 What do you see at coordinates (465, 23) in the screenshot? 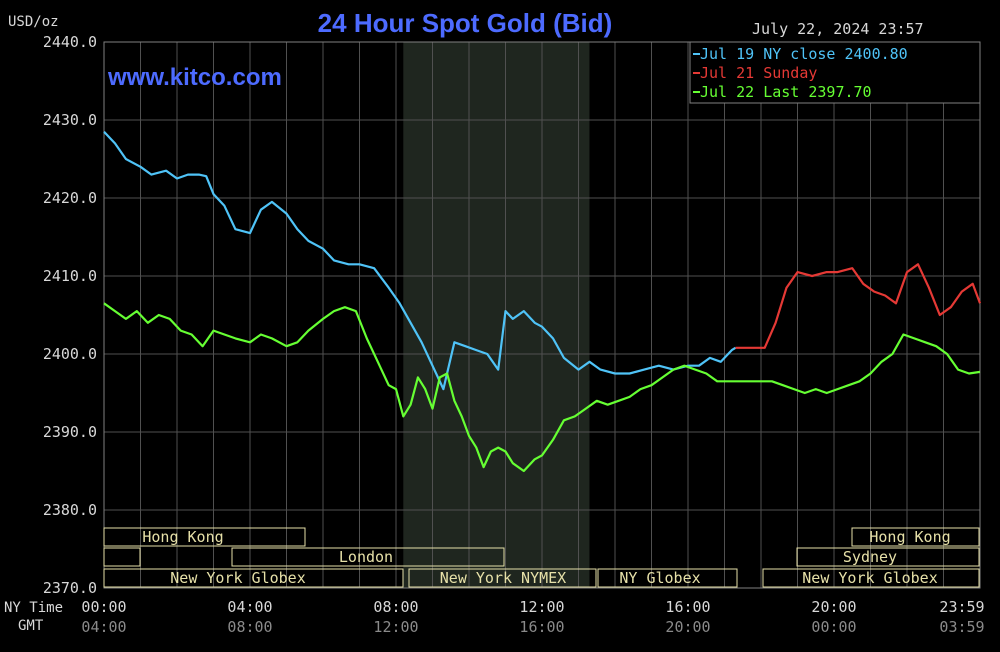
I see `chart-title: 24 Hour Spot Gold (Bid)` at bounding box center [465, 23].